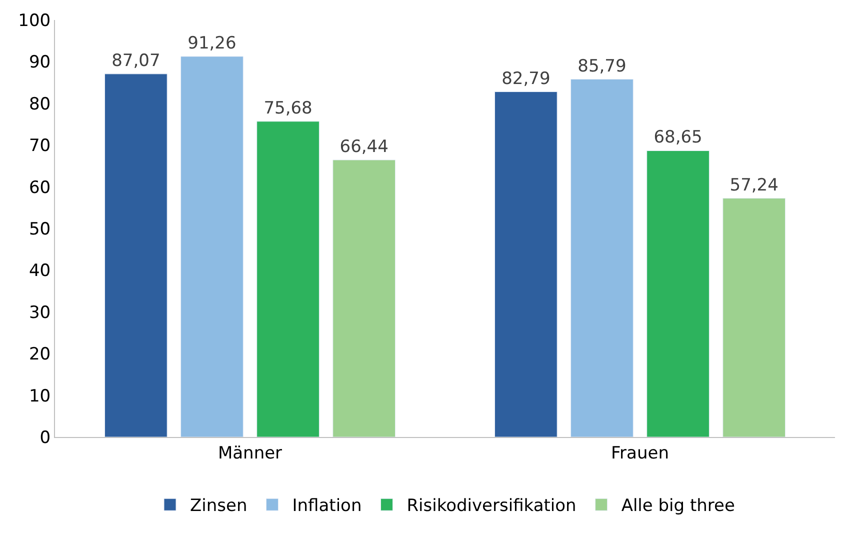  What do you see at coordinates (39, 354) in the screenshot?
I see `y-tick-label: 20` at bounding box center [39, 354].